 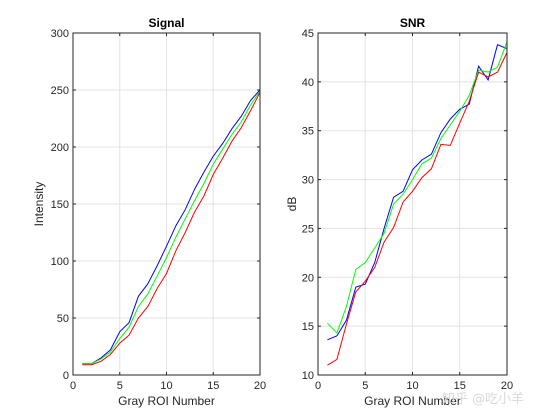 What do you see at coordinates (308, 34) in the screenshot?
I see `chart1-y-tick-label: 45` at bounding box center [308, 34].